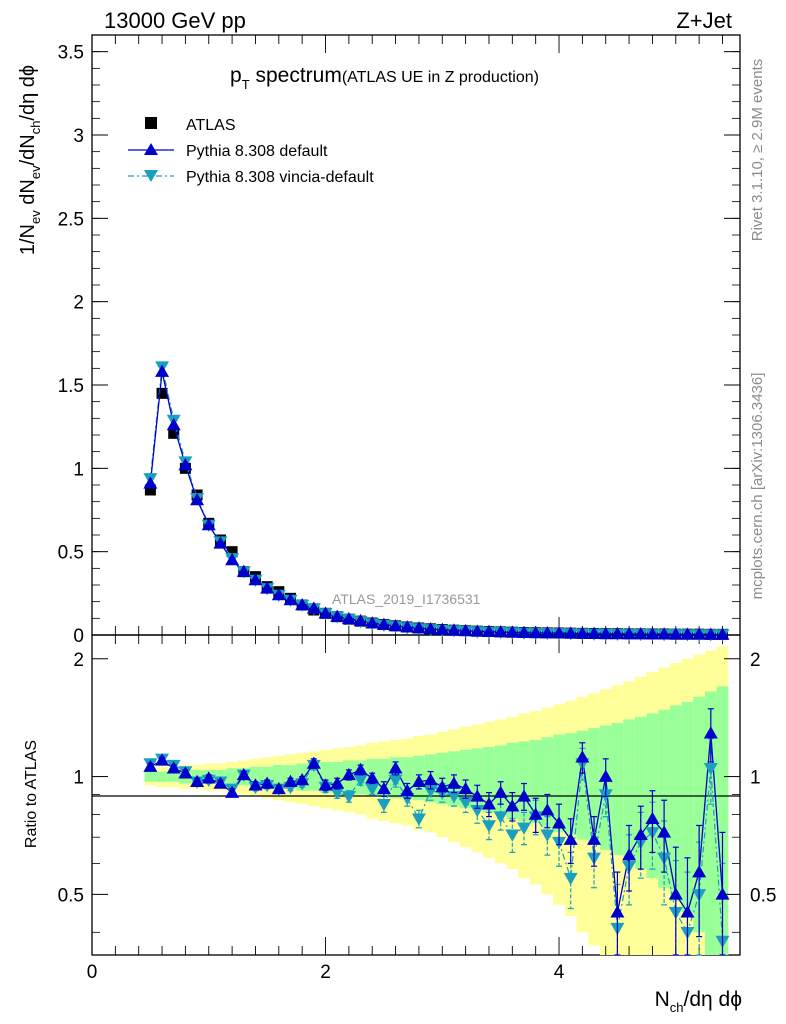  I want to click on analysis-label: ATLAS_2019_I1736531, so click(406, 599).